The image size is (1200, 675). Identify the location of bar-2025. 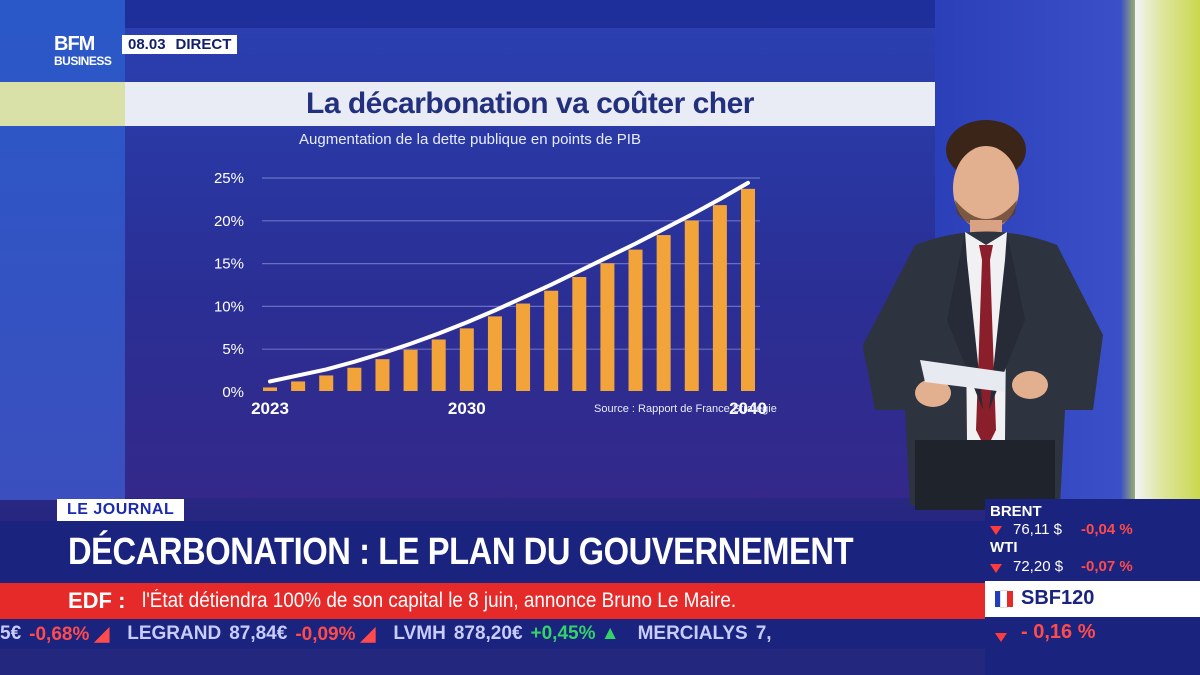
(326, 383).